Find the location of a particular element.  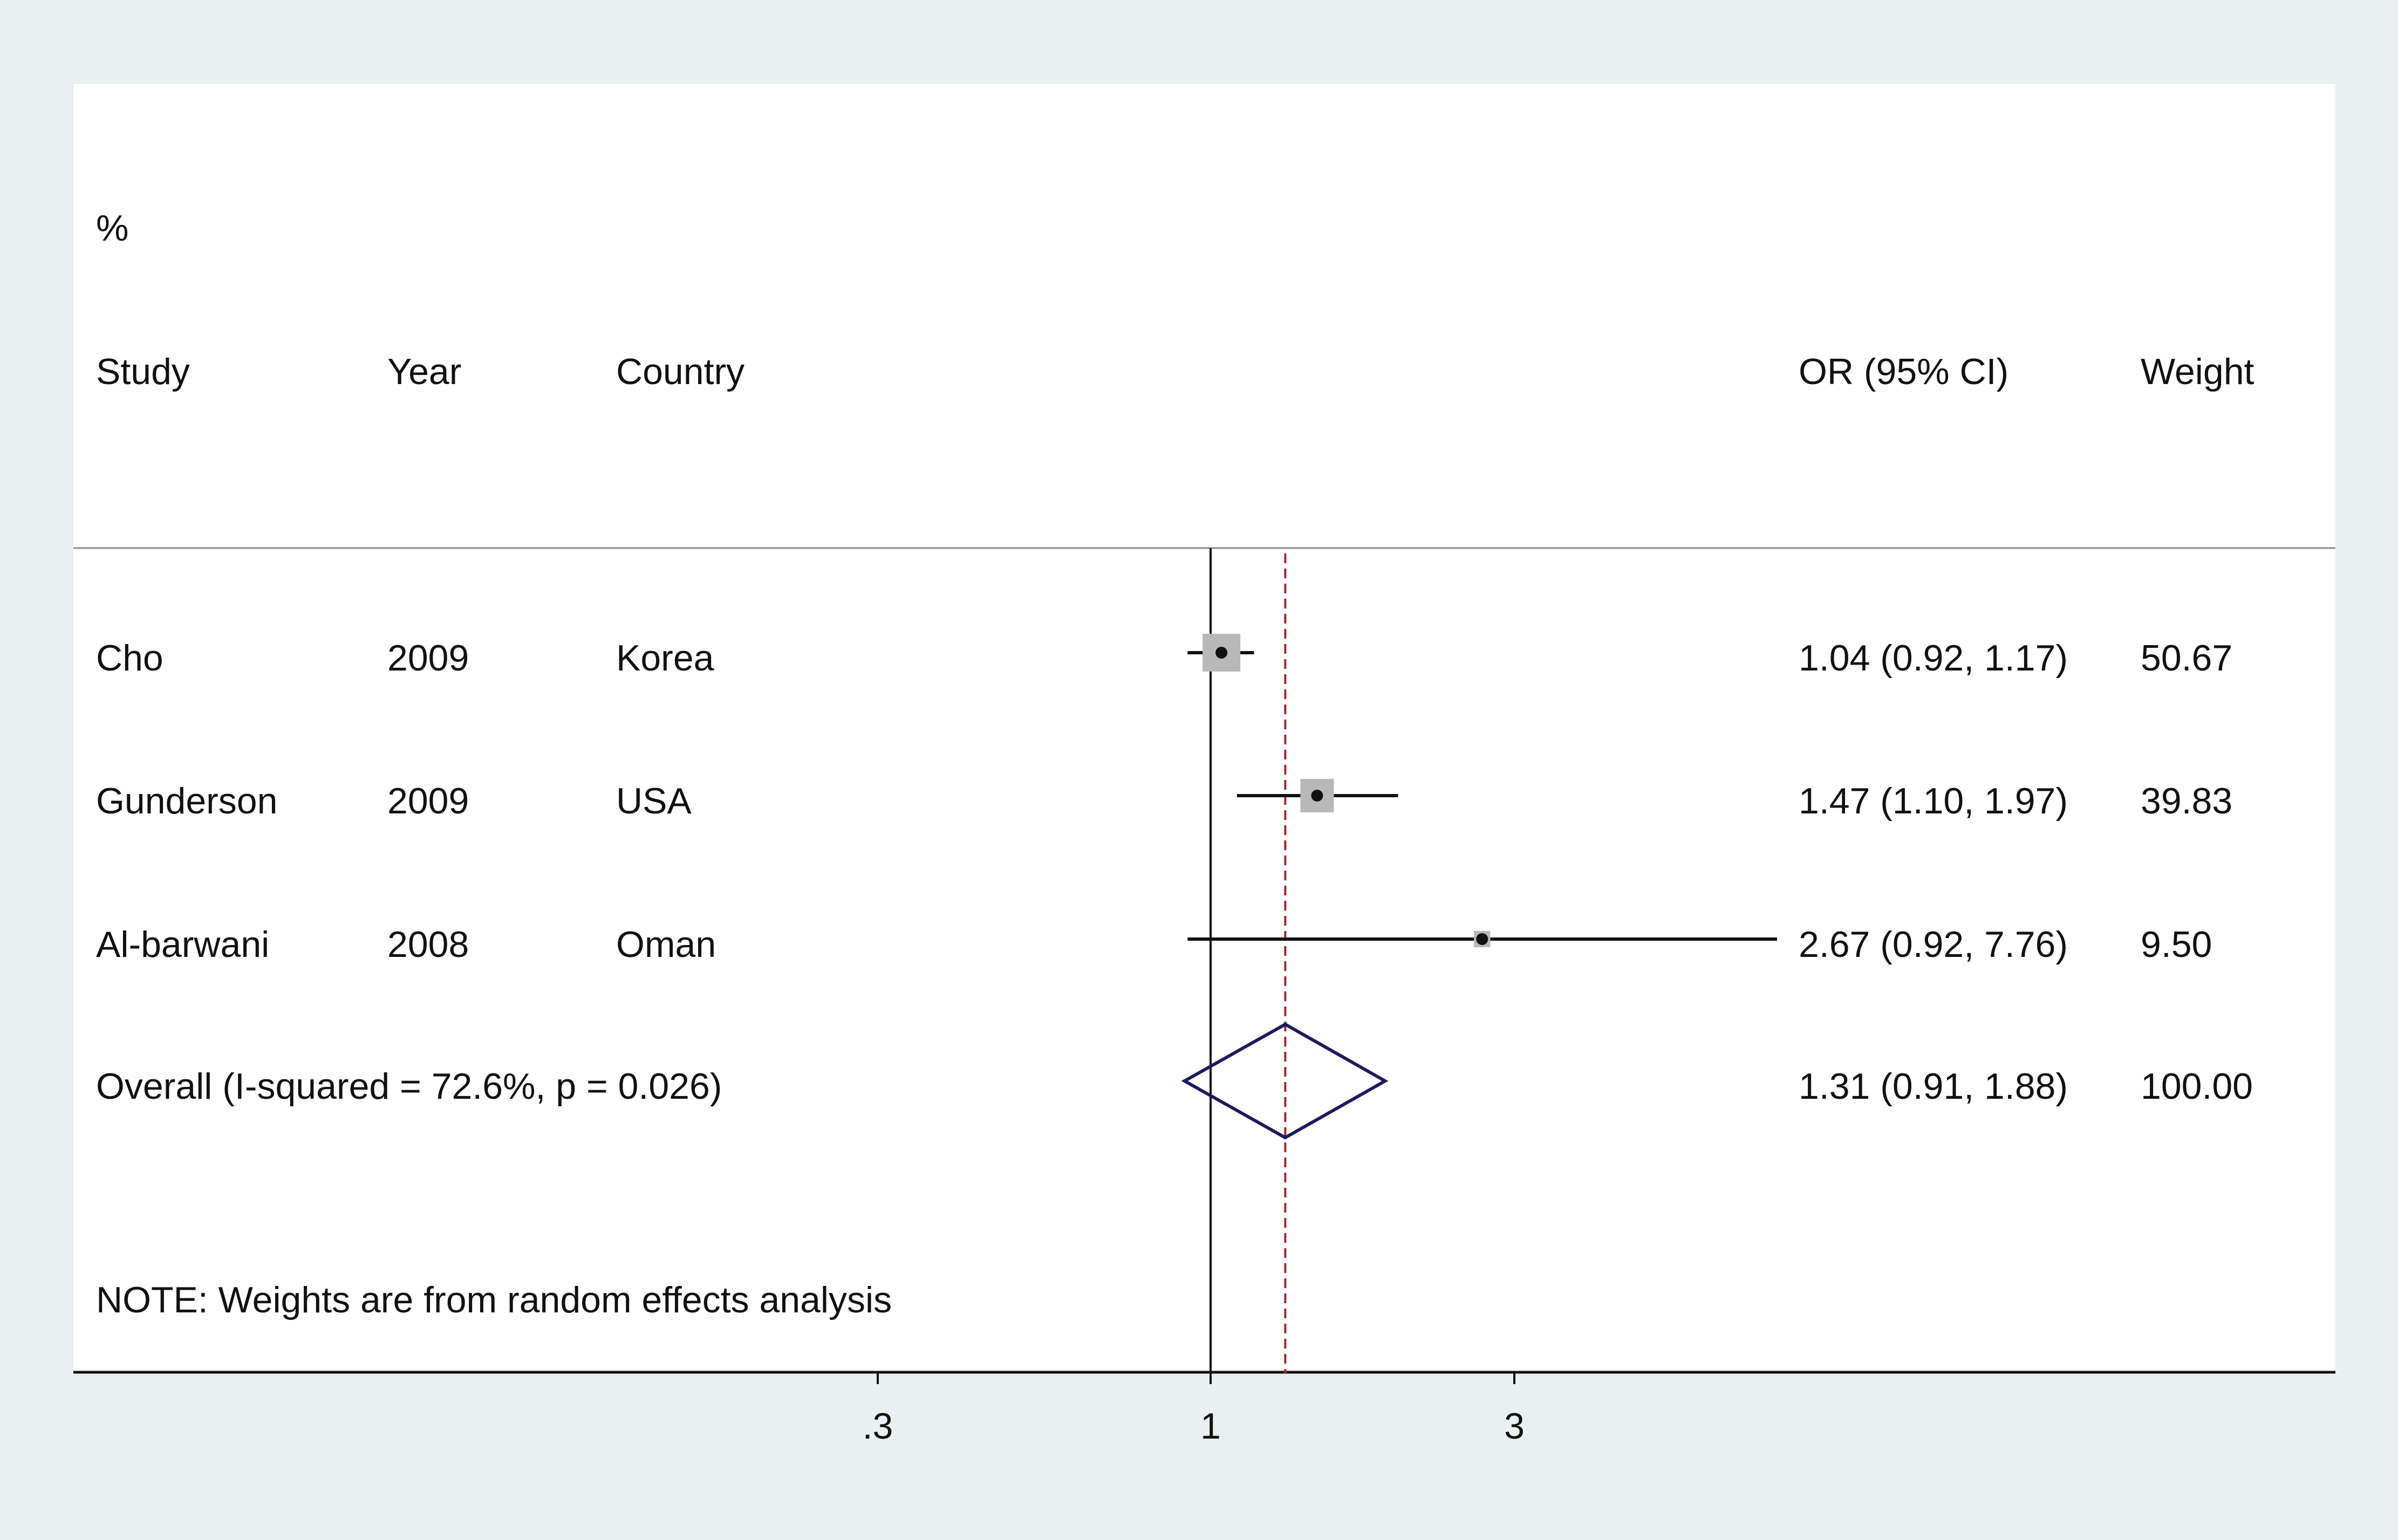

study-weight: 50.67 is located at coordinates (2187, 658).